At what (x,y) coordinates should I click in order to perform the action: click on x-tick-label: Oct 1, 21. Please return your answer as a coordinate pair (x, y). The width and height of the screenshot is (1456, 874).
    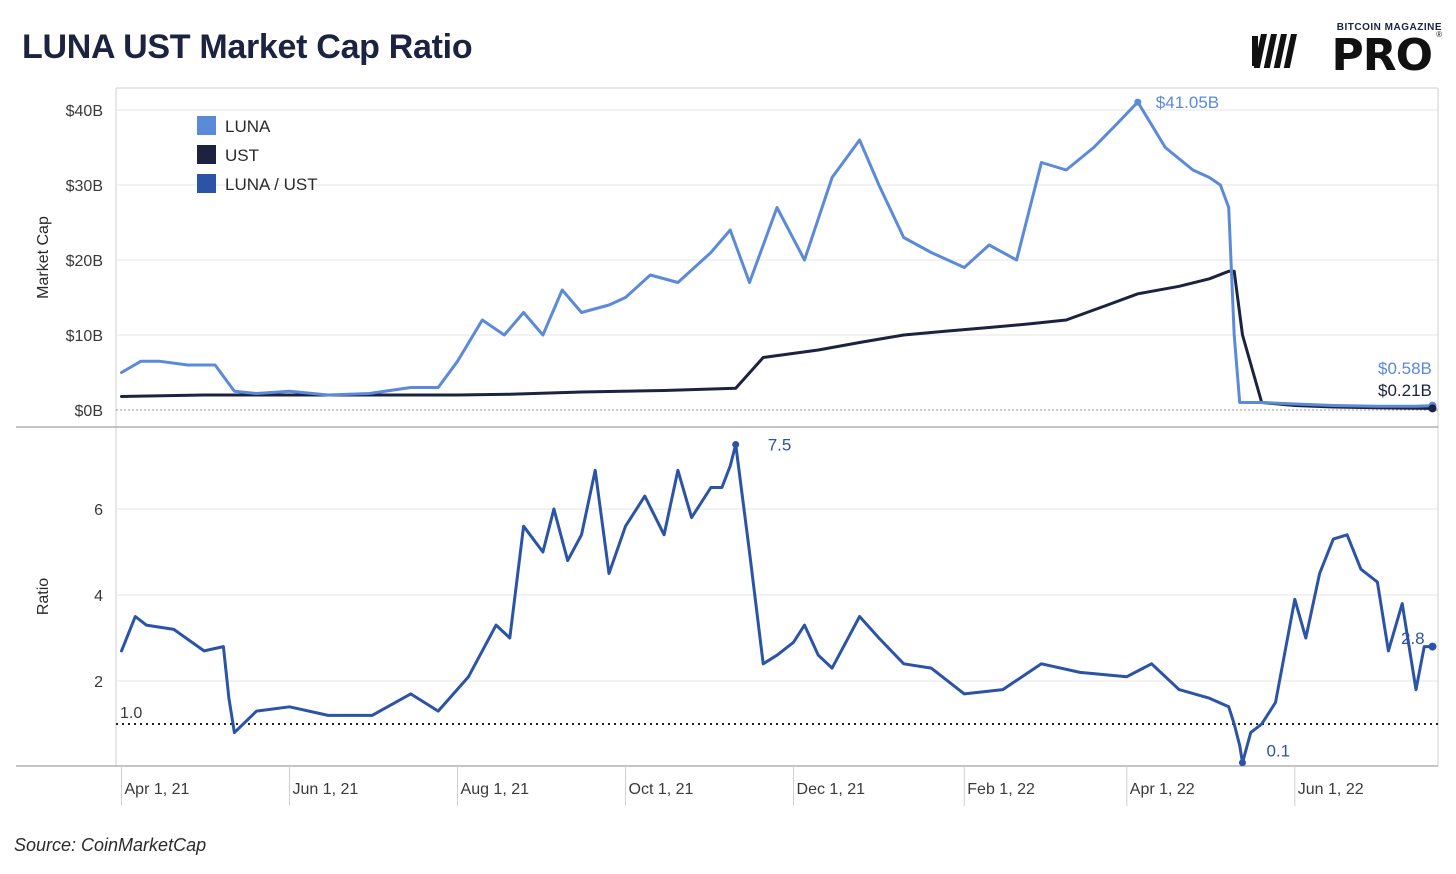
    Looking at the image, I should click on (661, 789).